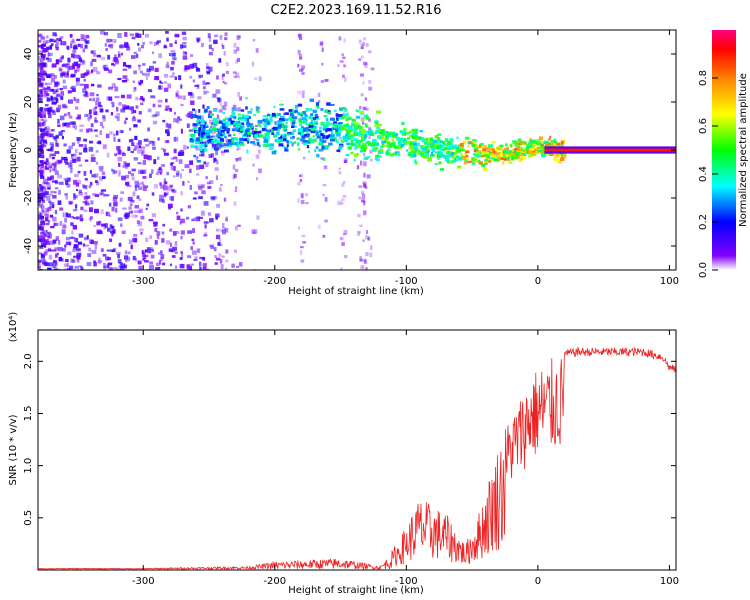  What do you see at coordinates (356, 590) in the screenshot?
I see `snr-xlabel: Height of straight line (km)` at bounding box center [356, 590].